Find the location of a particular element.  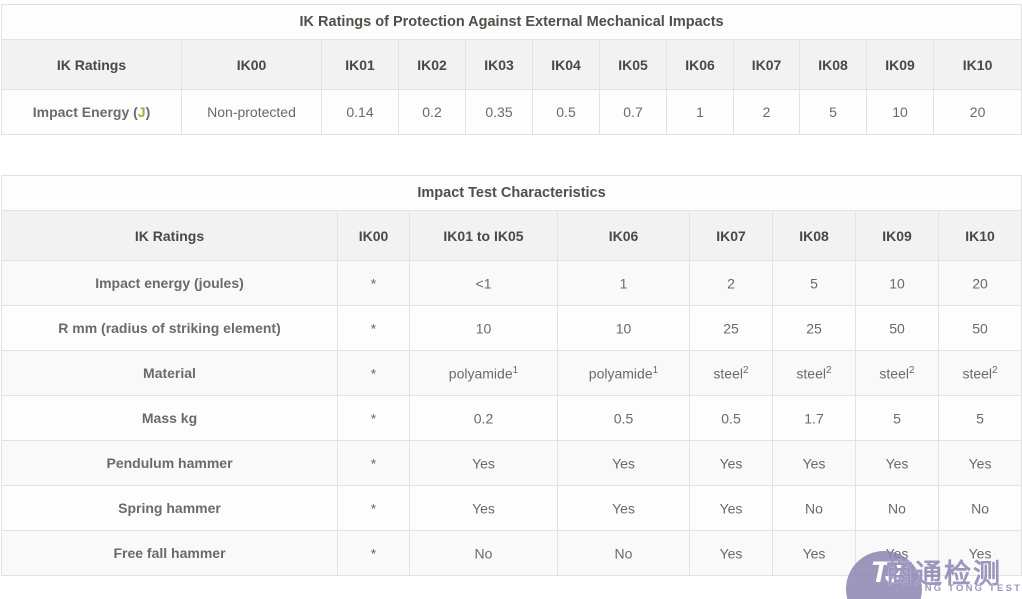

column-header: IK00 is located at coordinates (373, 235).